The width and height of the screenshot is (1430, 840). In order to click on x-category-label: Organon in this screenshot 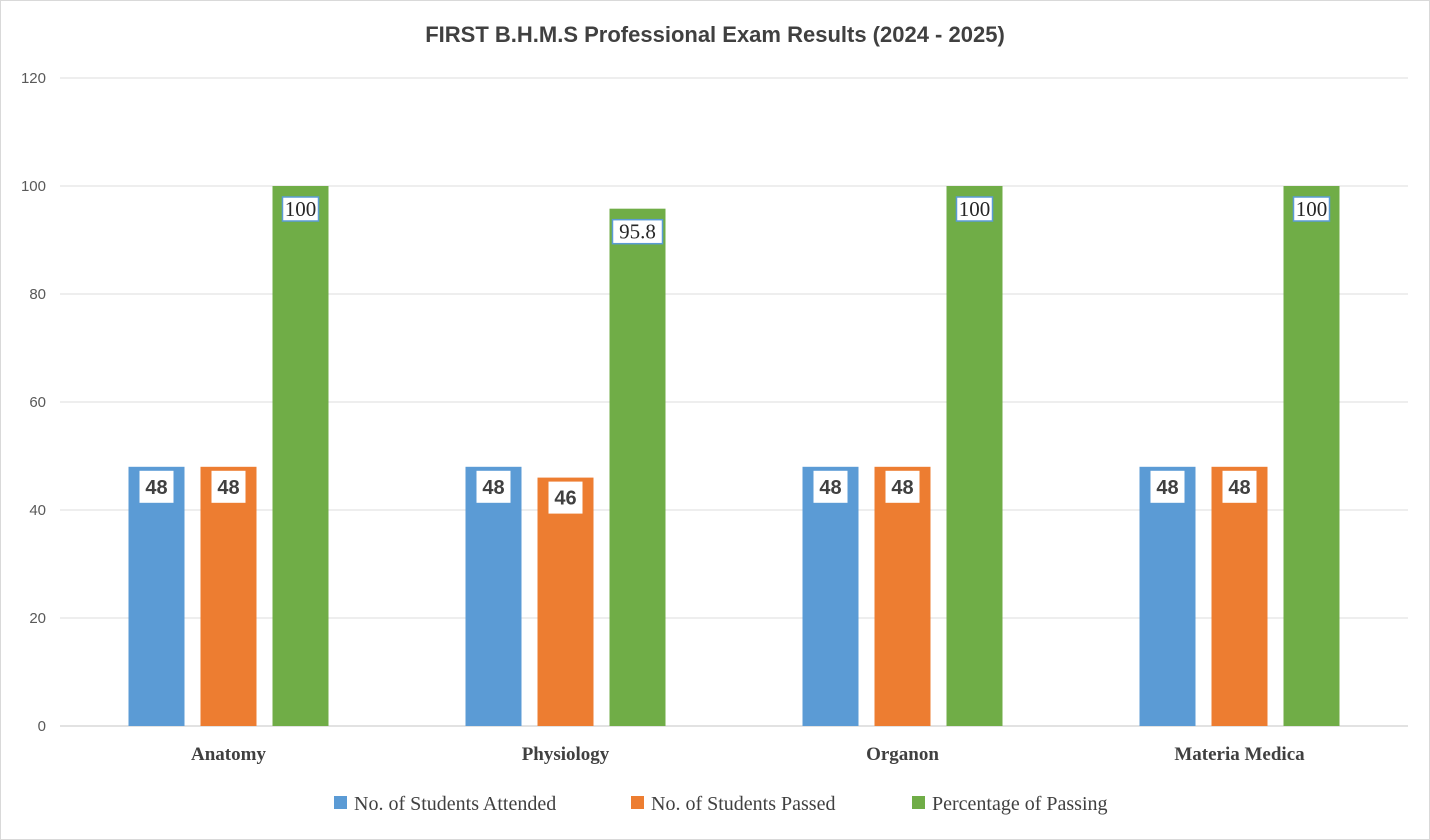, I will do `click(902, 754)`.